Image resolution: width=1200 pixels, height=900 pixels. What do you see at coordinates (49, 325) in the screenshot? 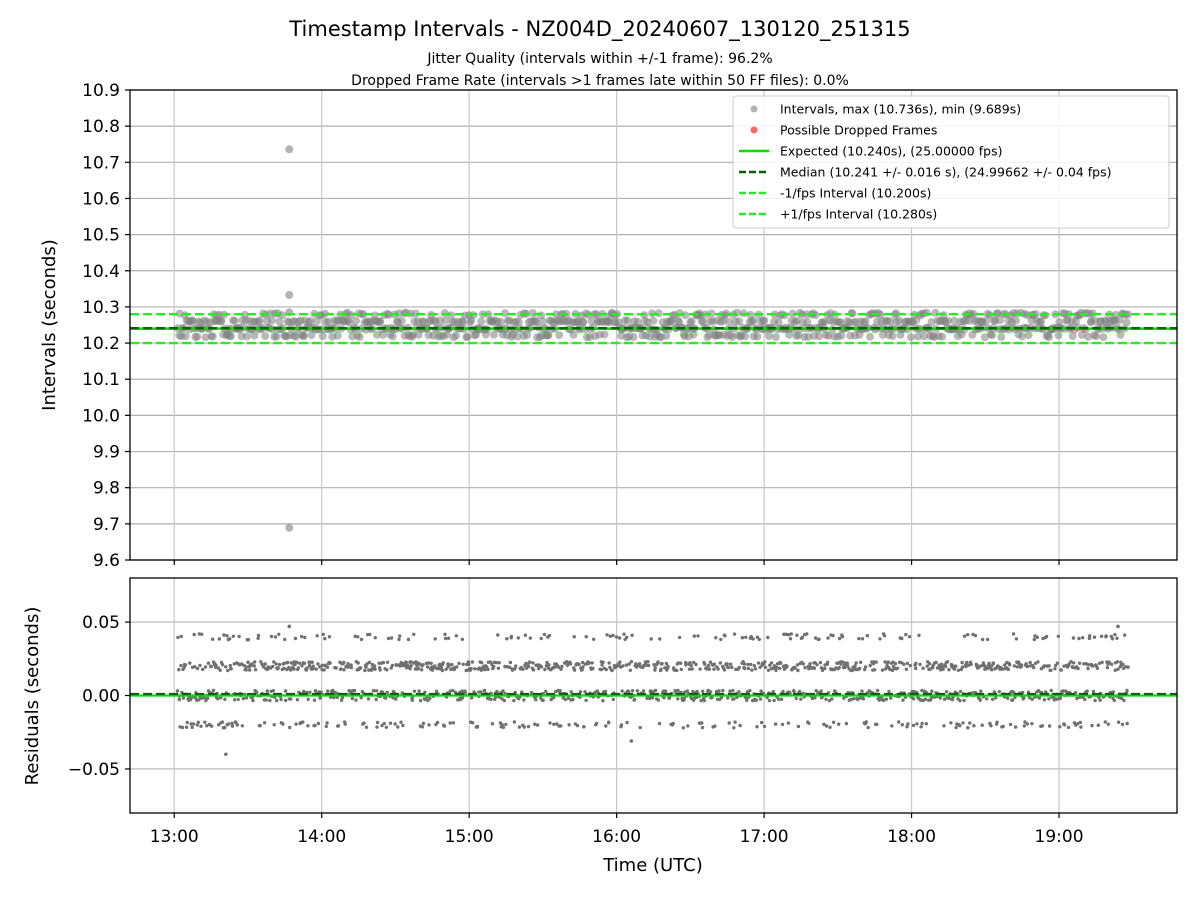
I see `intervals-y-axis-label: Intervals (seconds)` at bounding box center [49, 325].